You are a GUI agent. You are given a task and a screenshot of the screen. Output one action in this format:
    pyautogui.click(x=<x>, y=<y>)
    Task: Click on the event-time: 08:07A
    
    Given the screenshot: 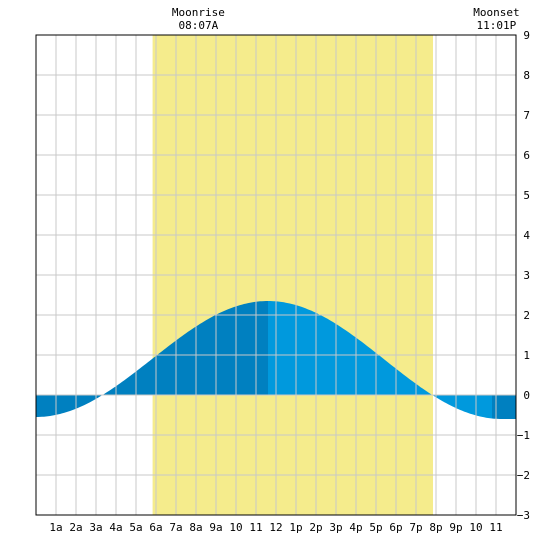 What is the action you would take?
    pyautogui.click(x=199, y=25)
    